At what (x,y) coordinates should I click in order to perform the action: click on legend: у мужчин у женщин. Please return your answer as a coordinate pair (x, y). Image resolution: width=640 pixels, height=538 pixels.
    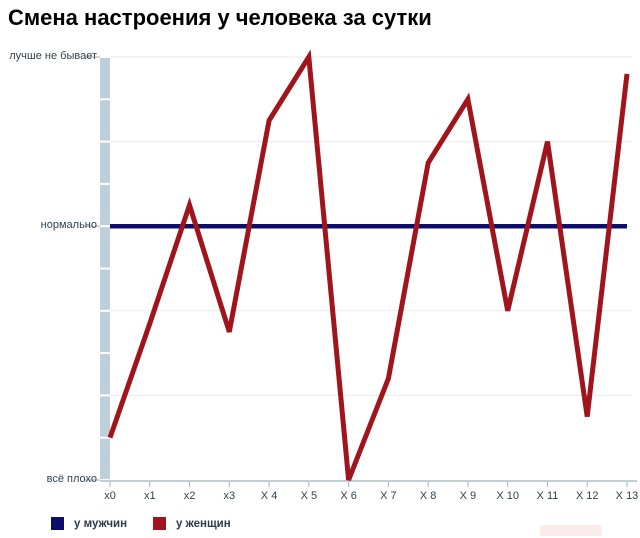
    Looking at the image, I should click on (154, 523).